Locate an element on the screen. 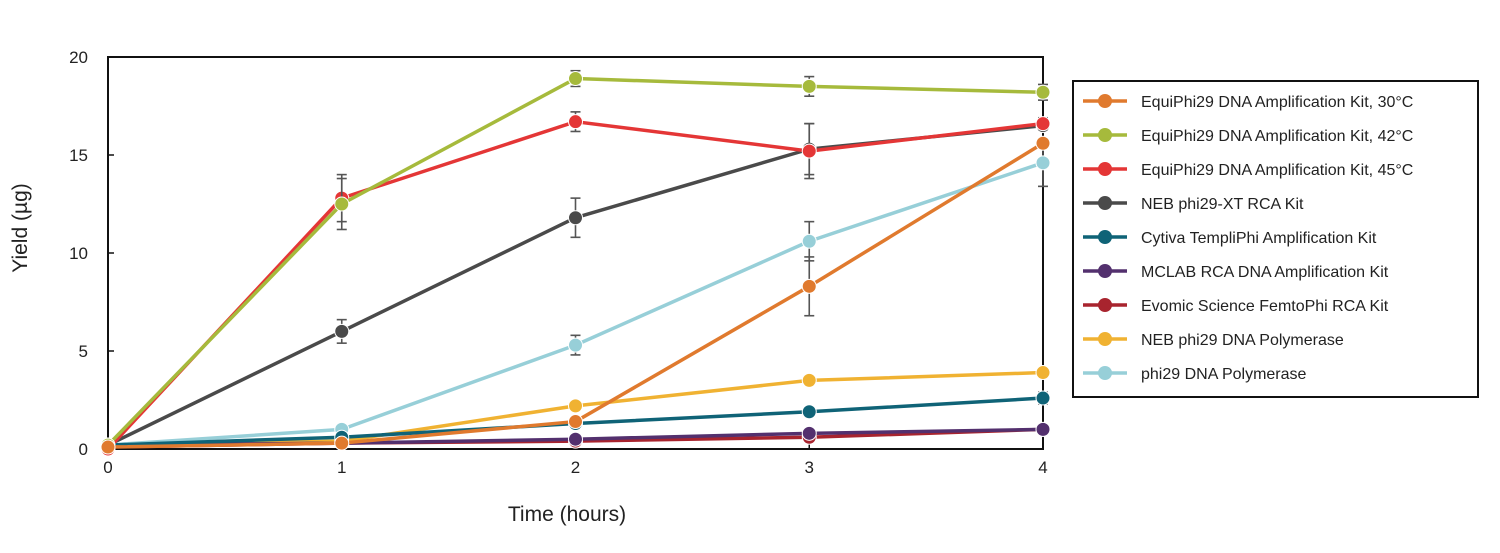 Image resolution: width=1500 pixels, height=553 pixels. legend-label: EquiPhi29 DNA Amplification Kit, 42°C is located at coordinates (1277, 136).